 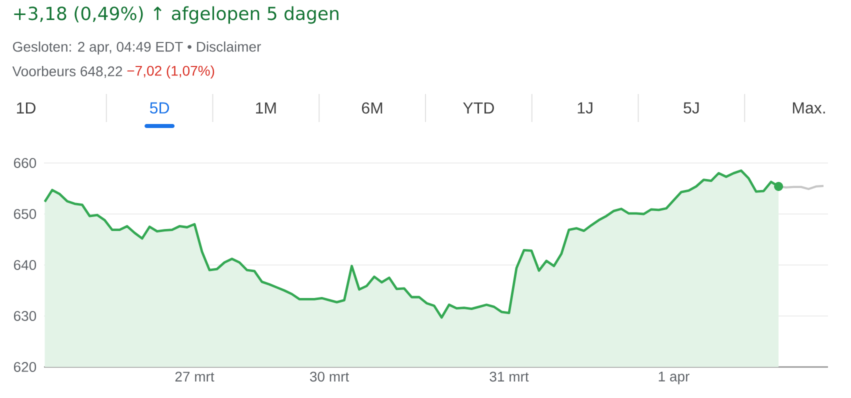 I want to click on y-tick-label: 630, so click(x=25, y=316).